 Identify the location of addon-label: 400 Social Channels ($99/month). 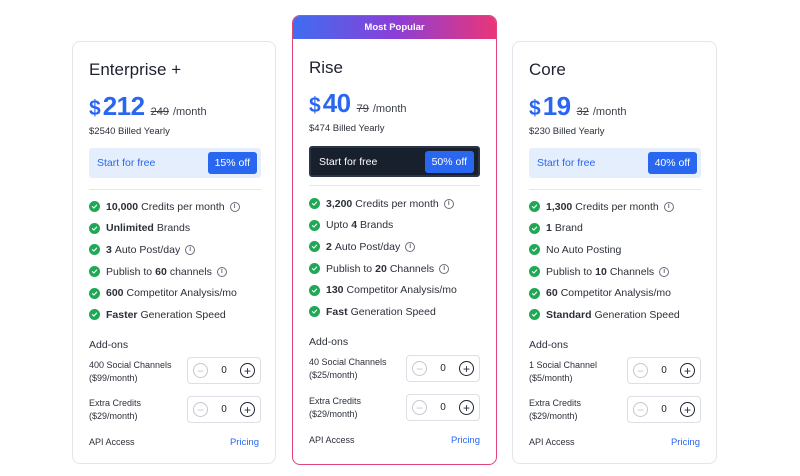
(130, 371).